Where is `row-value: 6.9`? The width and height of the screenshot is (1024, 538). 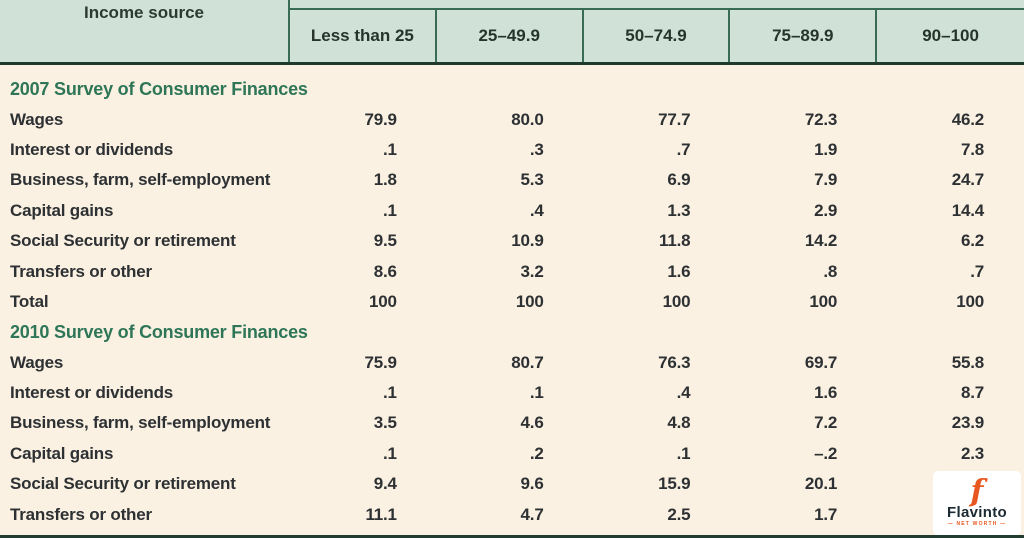
row-value: 6.9 is located at coordinates (679, 180).